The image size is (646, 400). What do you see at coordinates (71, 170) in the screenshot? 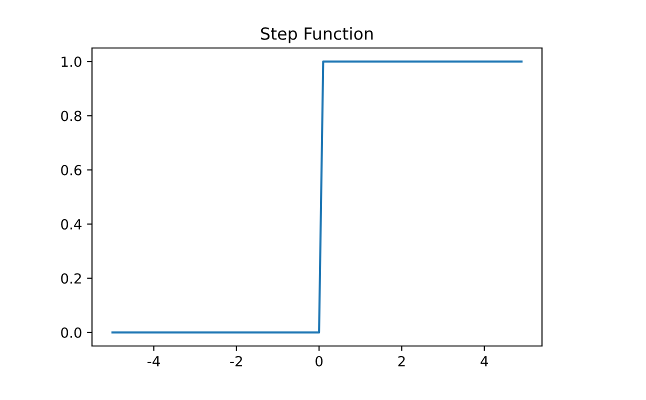
I see `y-tick-label: 0.6` at bounding box center [71, 170].